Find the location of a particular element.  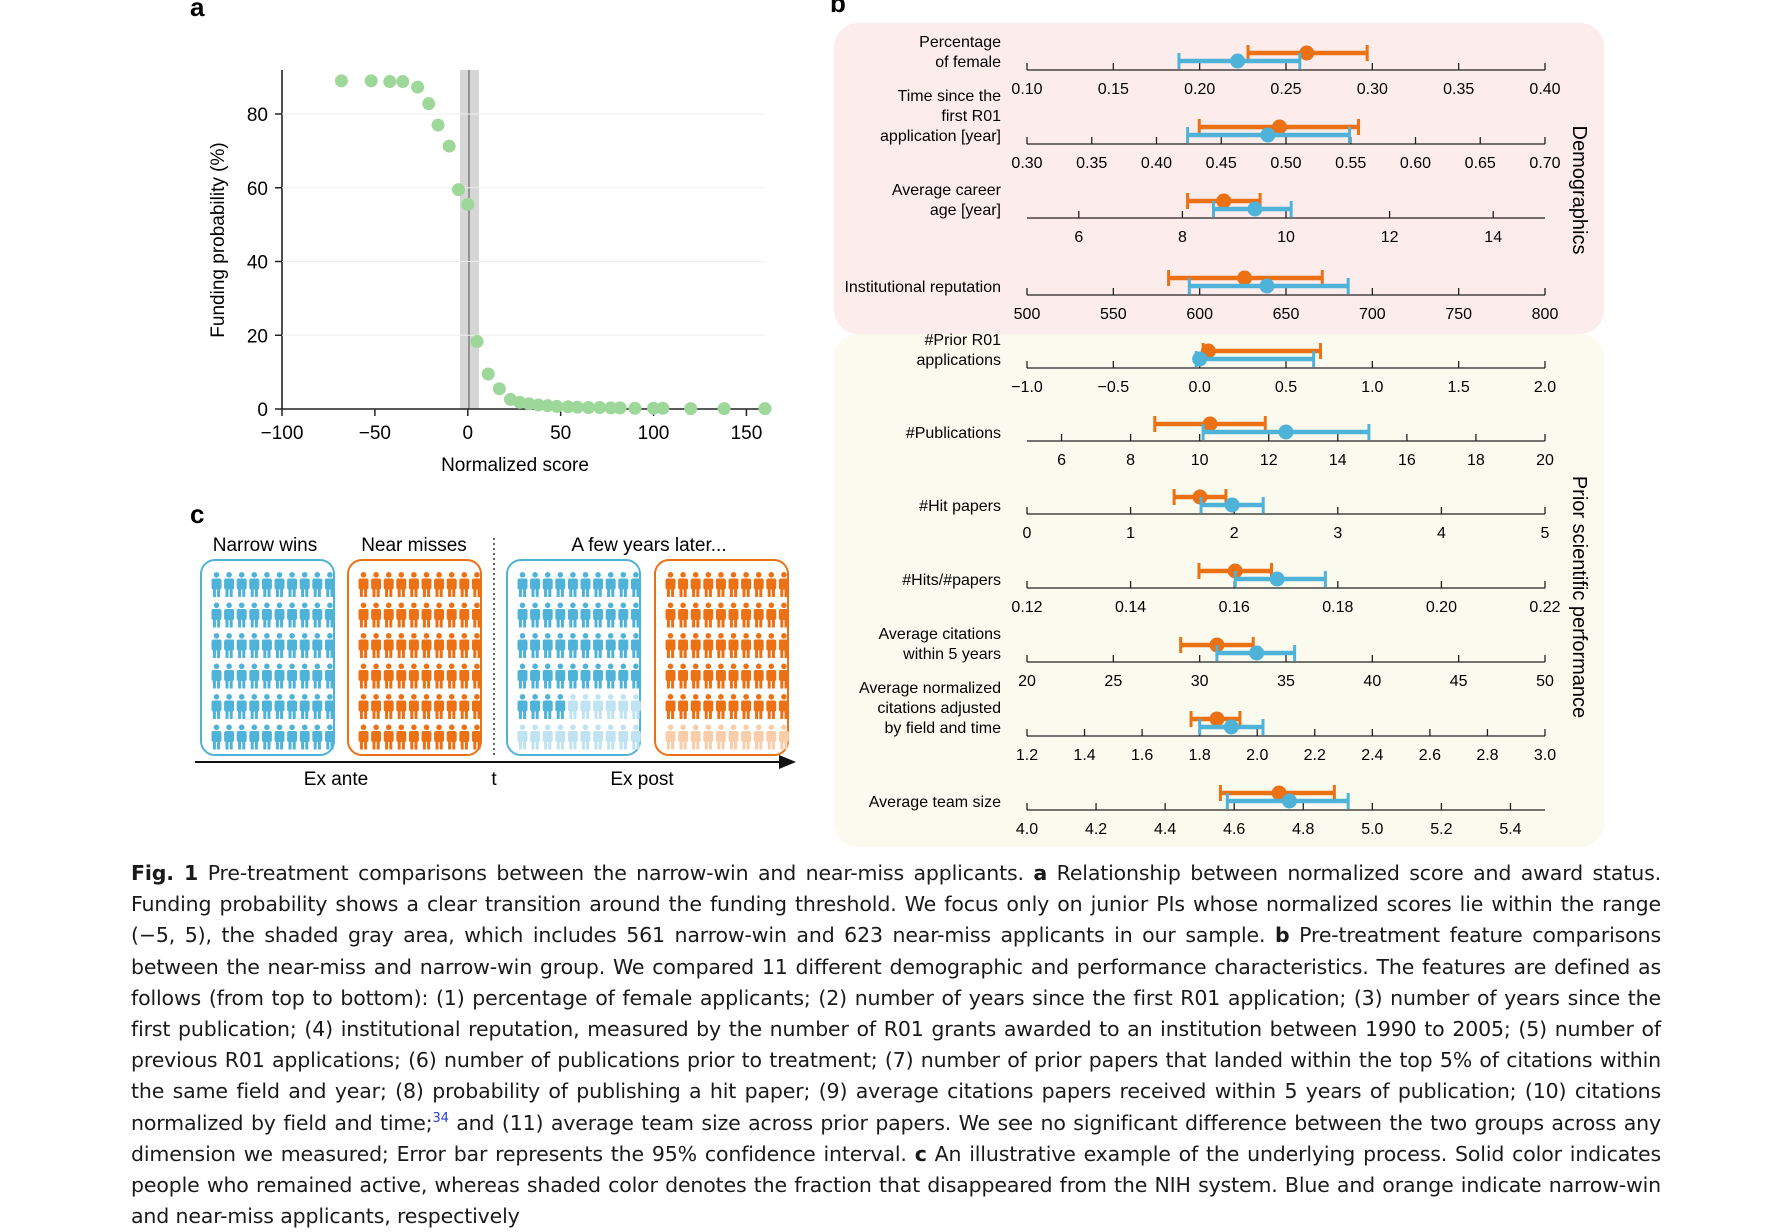

row-label: #Hits/#papers is located at coordinates (951, 580).